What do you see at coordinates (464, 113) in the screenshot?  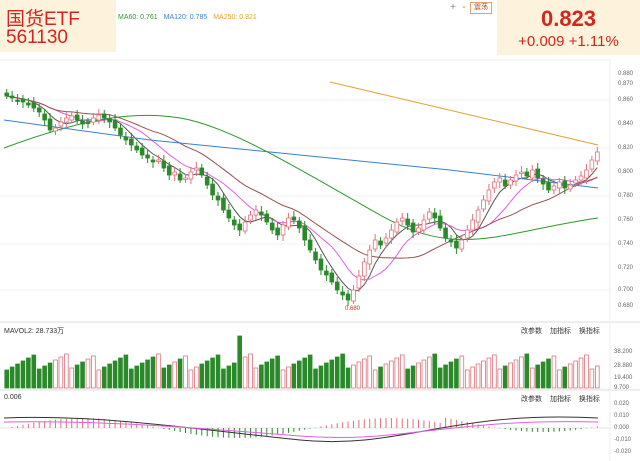 I see `ma250-line` at bounding box center [464, 113].